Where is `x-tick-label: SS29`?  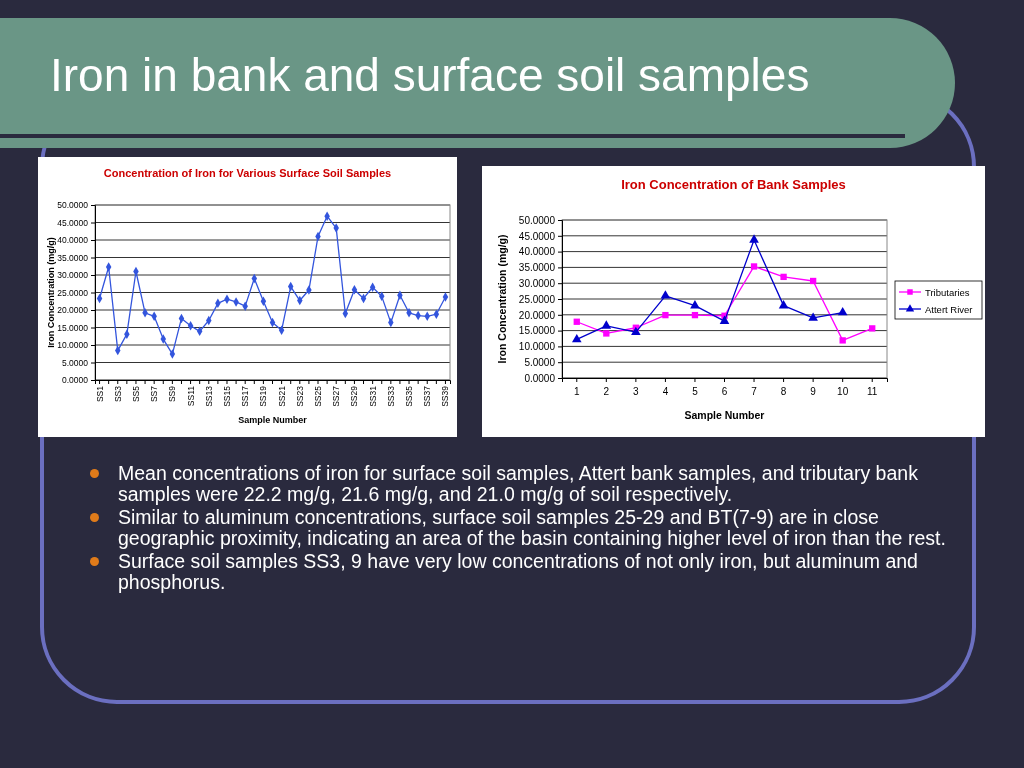
x-tick-label: SS29 is located at coordinates (354, 396).